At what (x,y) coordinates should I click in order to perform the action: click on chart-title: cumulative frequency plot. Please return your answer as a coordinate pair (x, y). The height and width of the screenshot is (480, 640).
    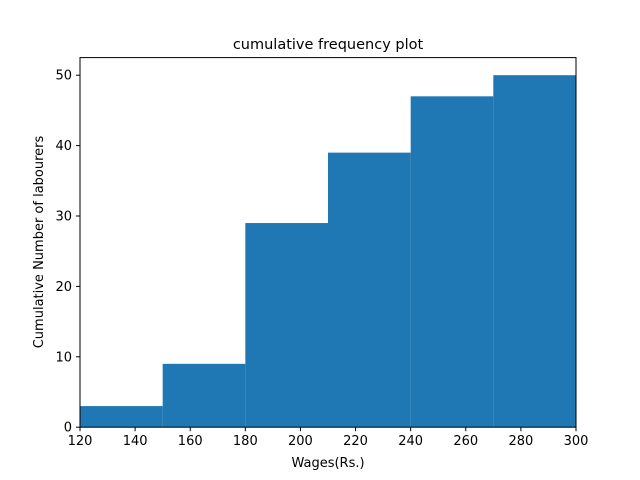
    Looking at the image, I should click on (328, 45).